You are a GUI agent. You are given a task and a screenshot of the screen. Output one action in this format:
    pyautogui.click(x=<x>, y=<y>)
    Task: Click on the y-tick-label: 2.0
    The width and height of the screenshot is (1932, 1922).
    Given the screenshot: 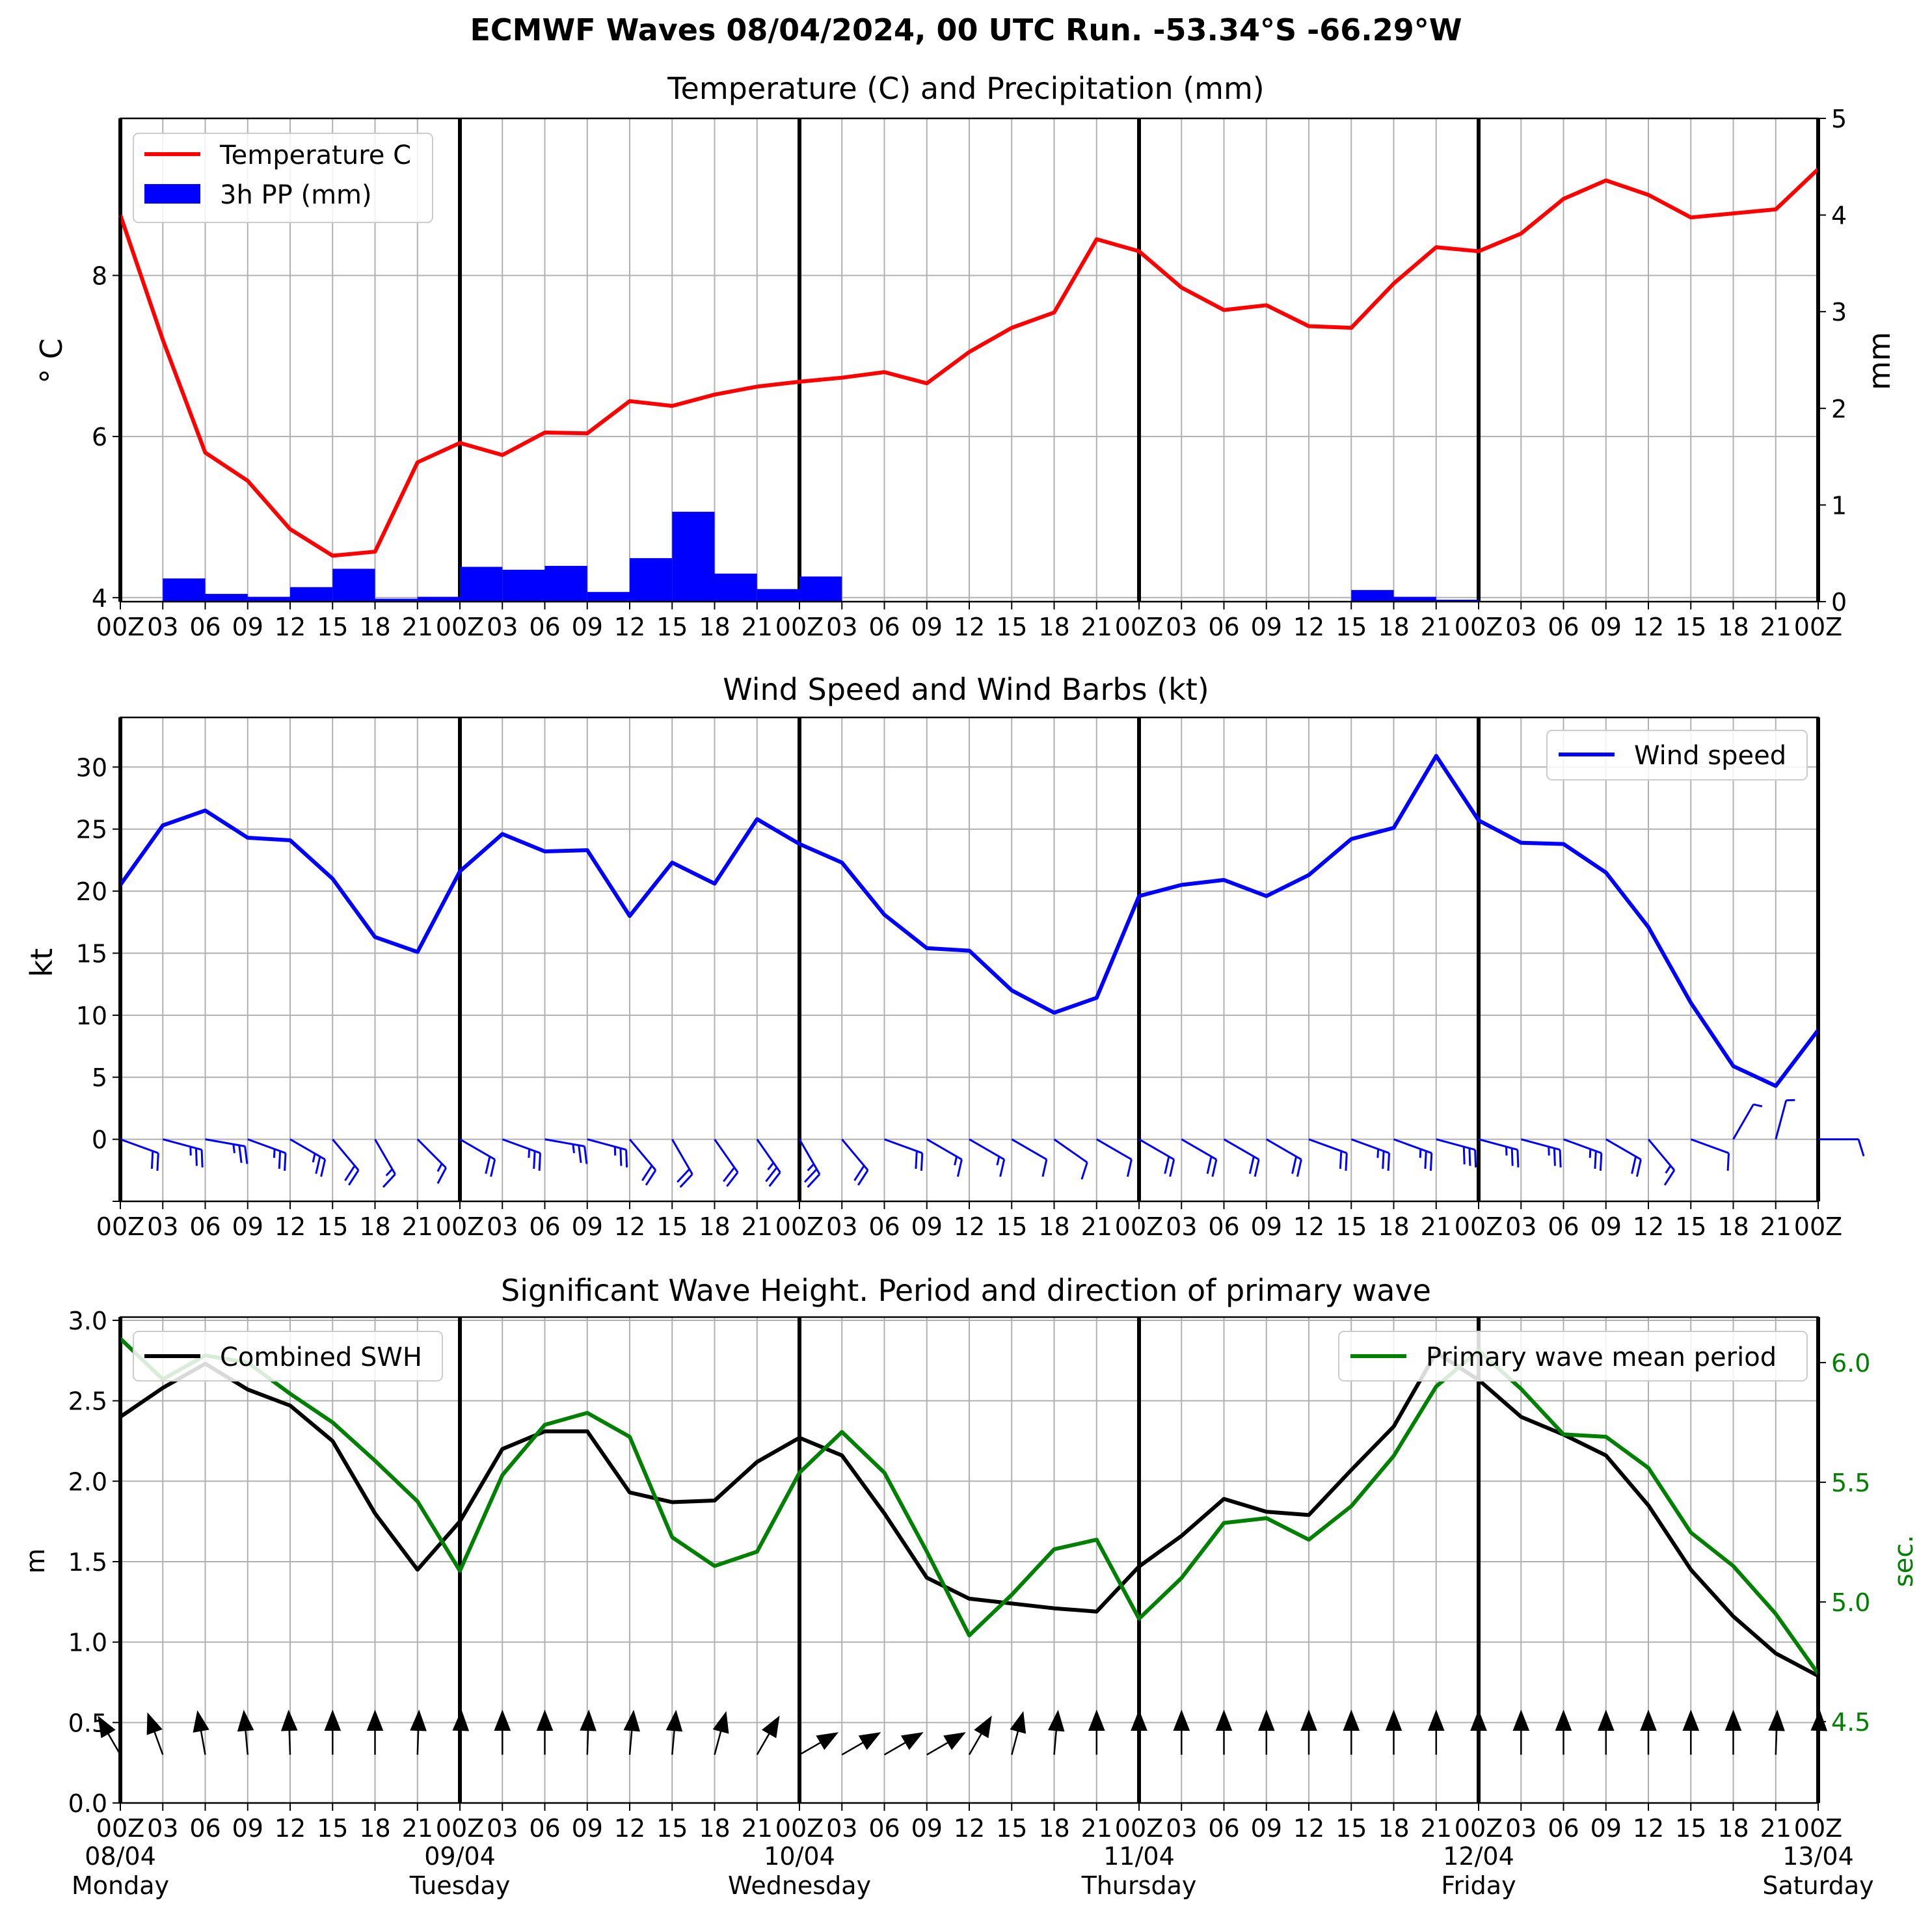 What is the action you would take?
    pyautogui.click(x=87, y=1482)
    